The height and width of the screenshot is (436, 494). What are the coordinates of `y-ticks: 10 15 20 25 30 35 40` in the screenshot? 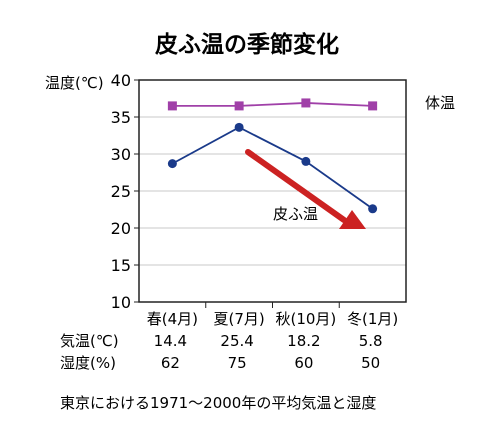 It's located at (125, 191).